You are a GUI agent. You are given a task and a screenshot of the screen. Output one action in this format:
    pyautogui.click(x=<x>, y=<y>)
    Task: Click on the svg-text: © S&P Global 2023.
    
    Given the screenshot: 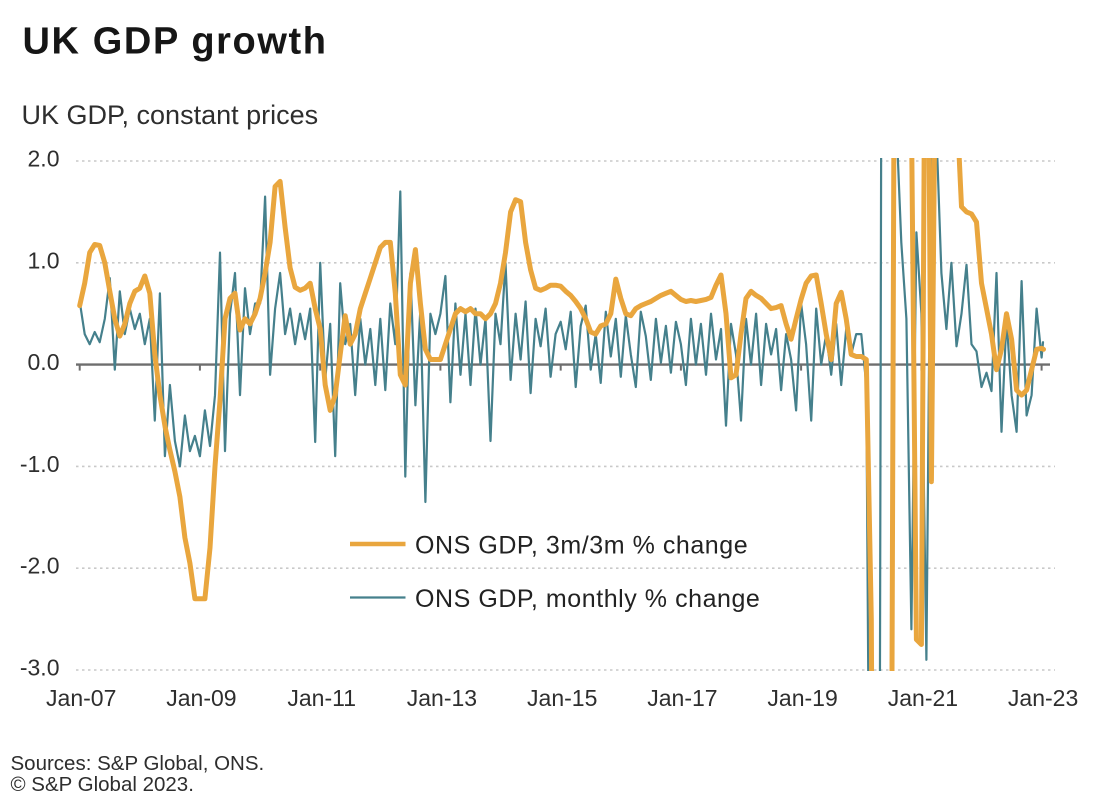 What is the action you would take?
    pyautogui.click(x=102, y=784)
    